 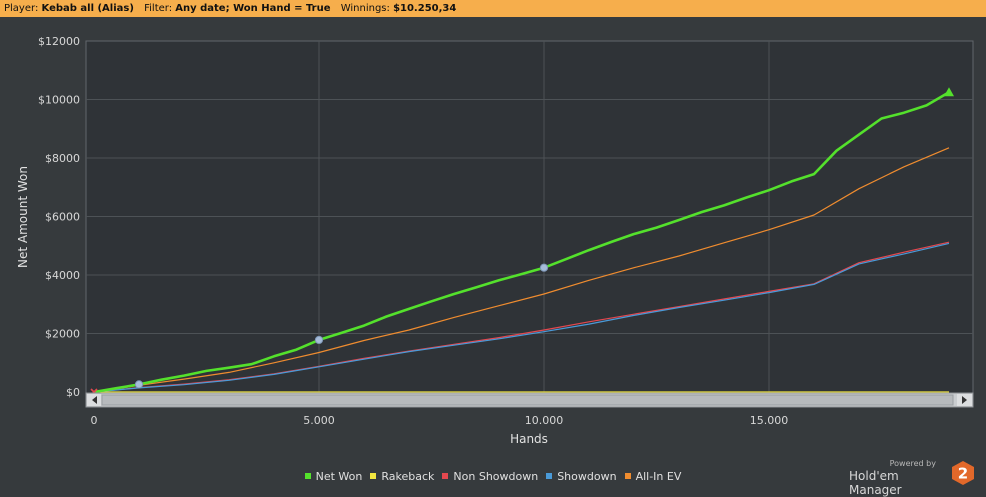 I want to click on x-tick-label: 15.000, so click(x=769, y=420).